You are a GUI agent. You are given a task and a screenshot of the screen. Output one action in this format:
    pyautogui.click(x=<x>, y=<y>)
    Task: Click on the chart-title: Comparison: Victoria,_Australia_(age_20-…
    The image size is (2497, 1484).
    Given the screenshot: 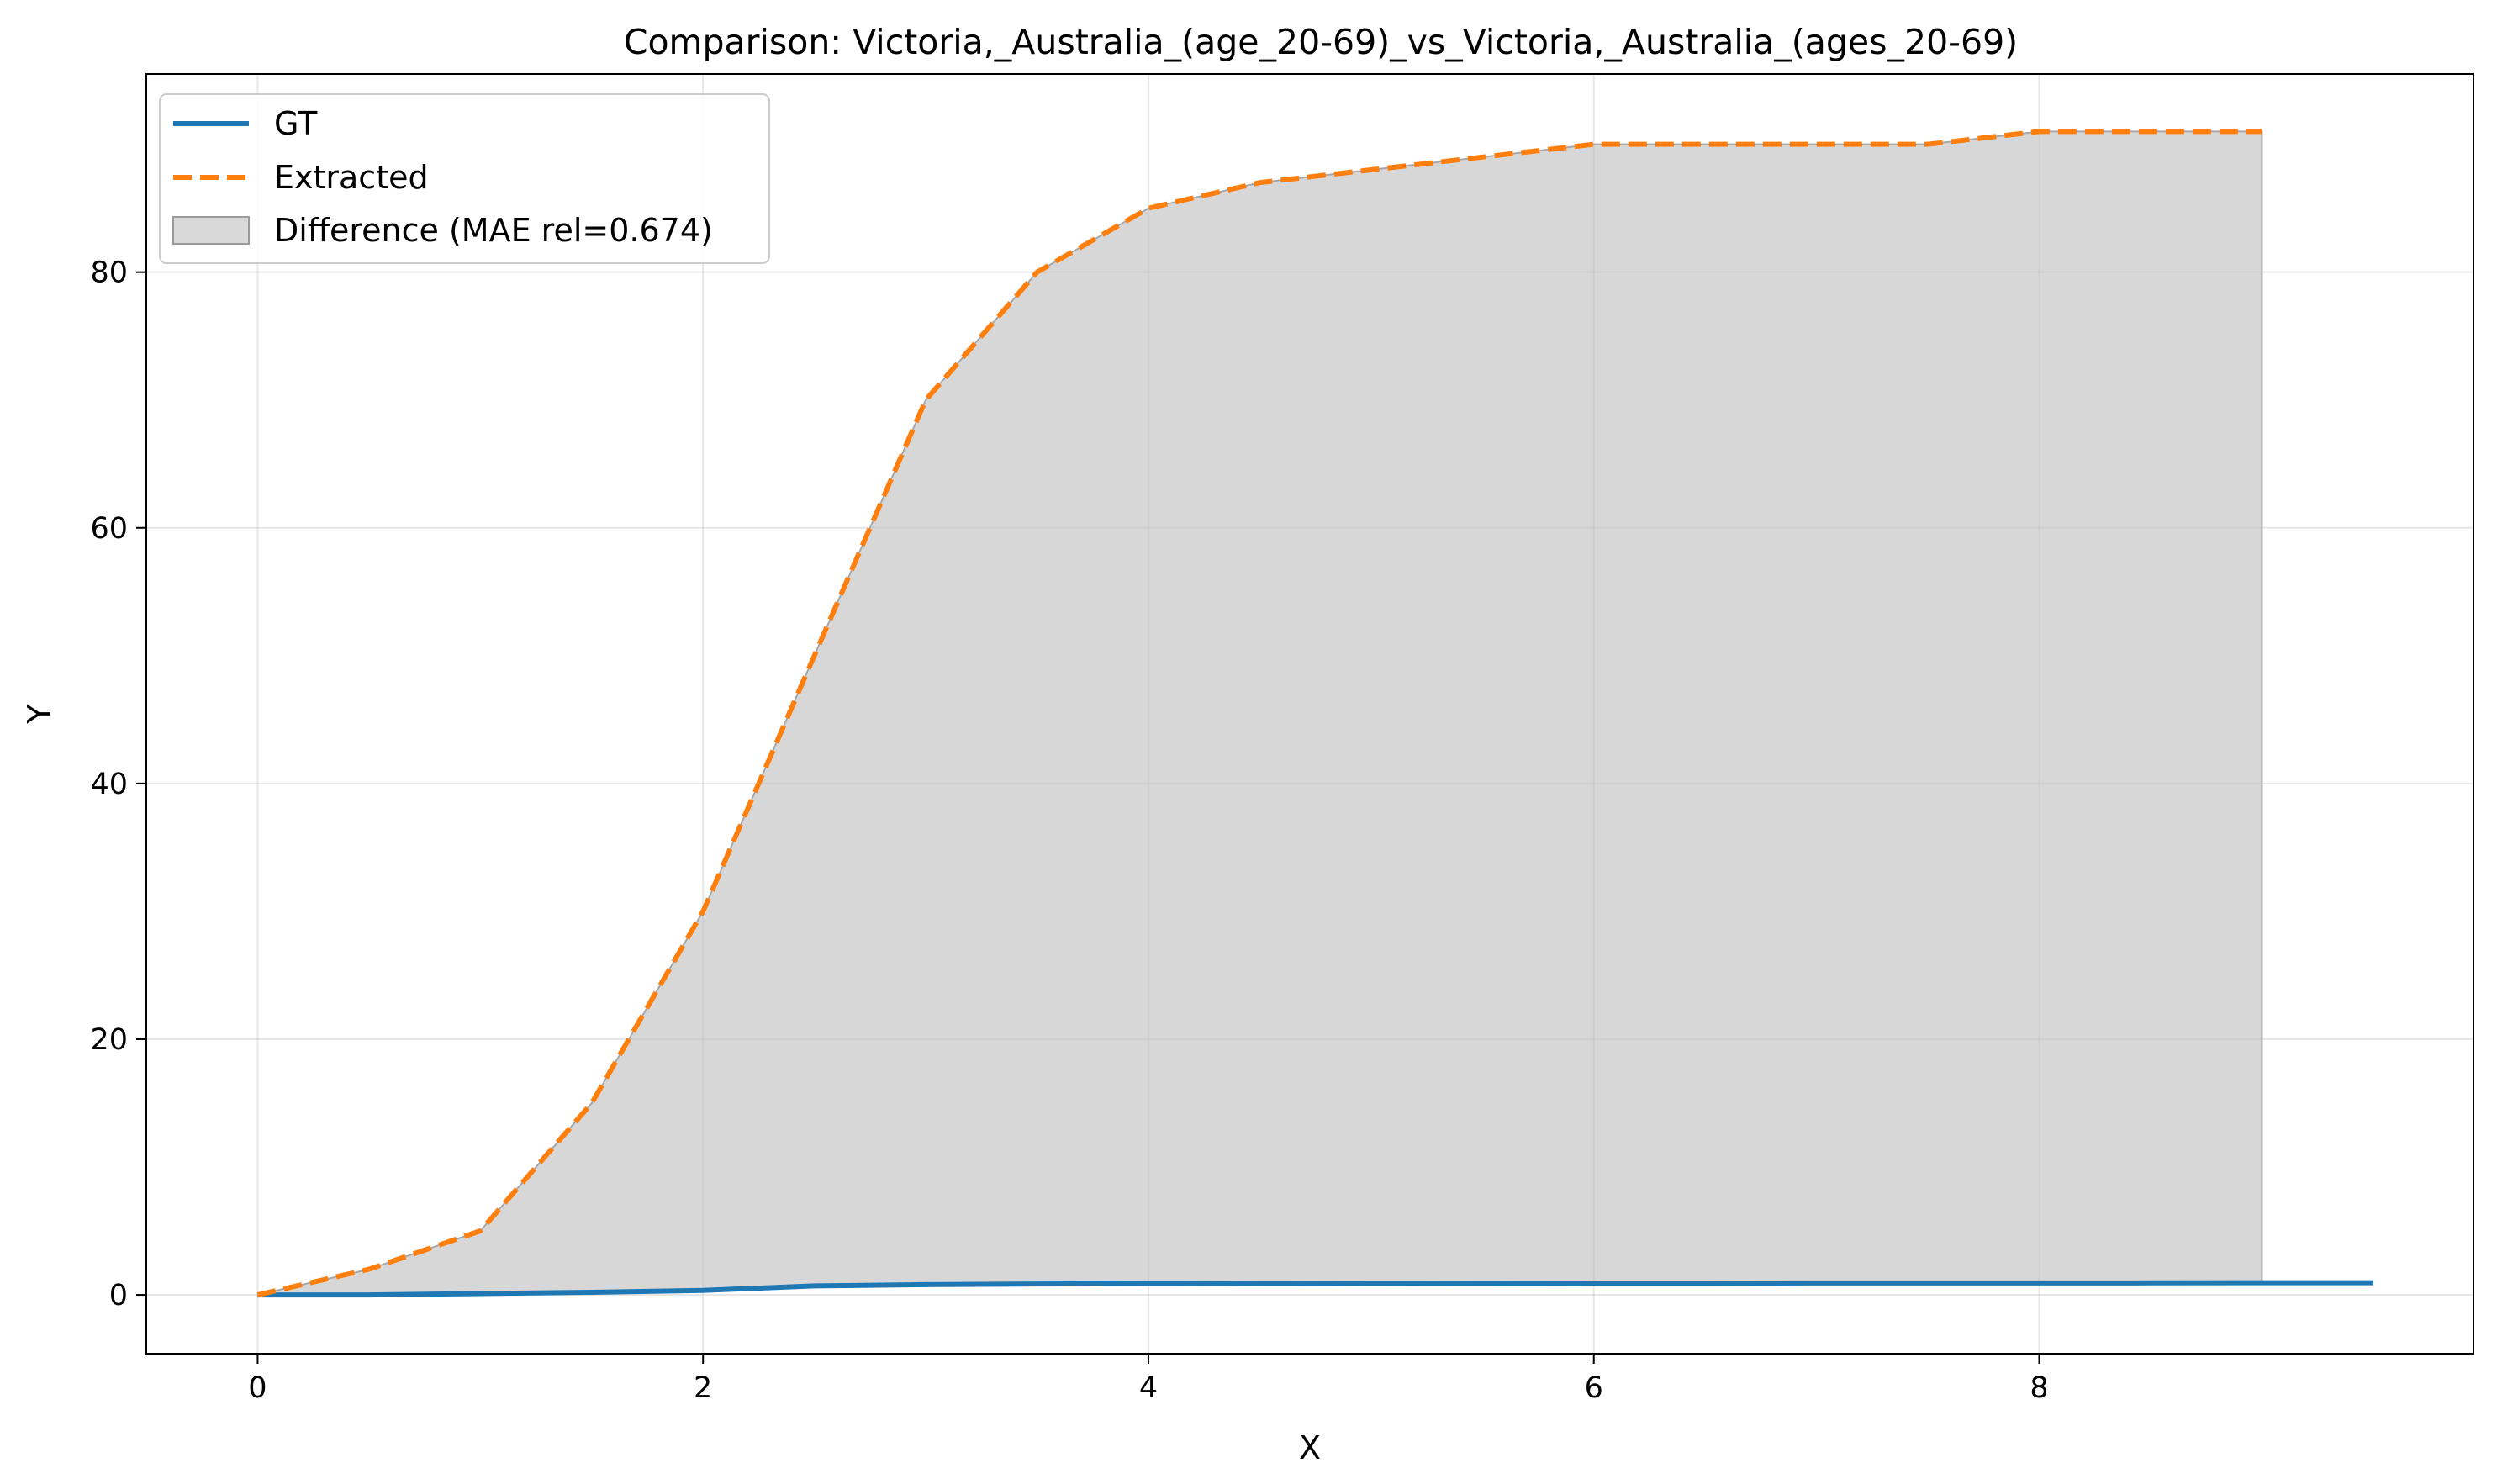 What is the action you would take?
    pyautogui.click(x=1321, y=42)
    